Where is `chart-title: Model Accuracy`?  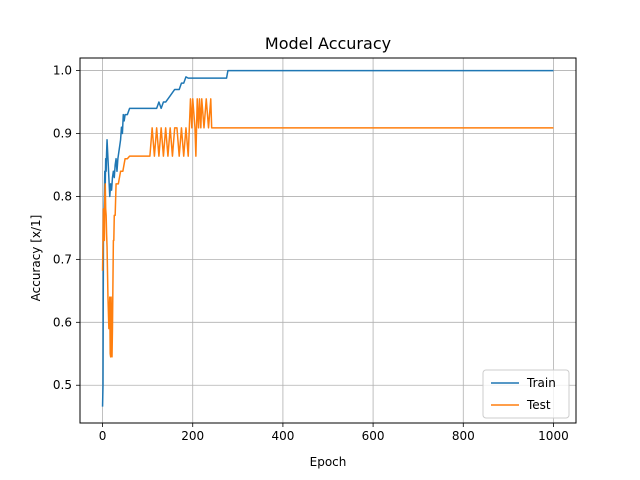
chart-title: Model Accuracy is located at coordinates (328, 43).